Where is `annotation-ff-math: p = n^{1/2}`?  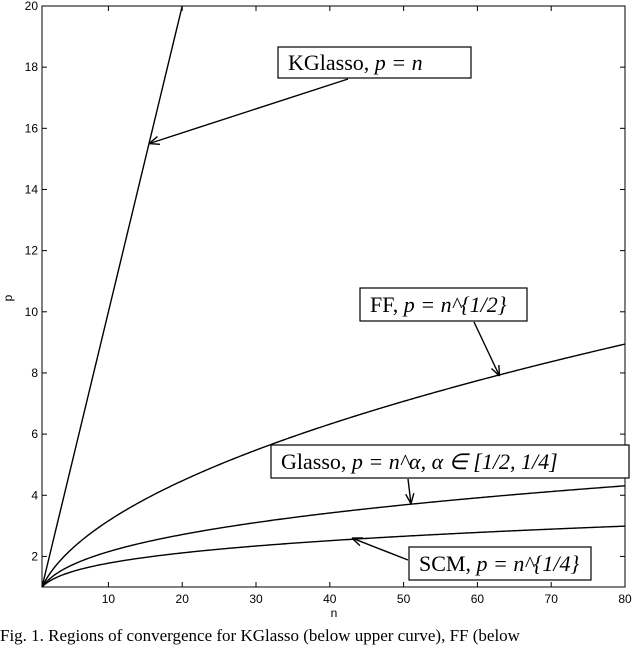 annotation-ff-math: p = n^{1/2} is located at coordinates (454, 304).